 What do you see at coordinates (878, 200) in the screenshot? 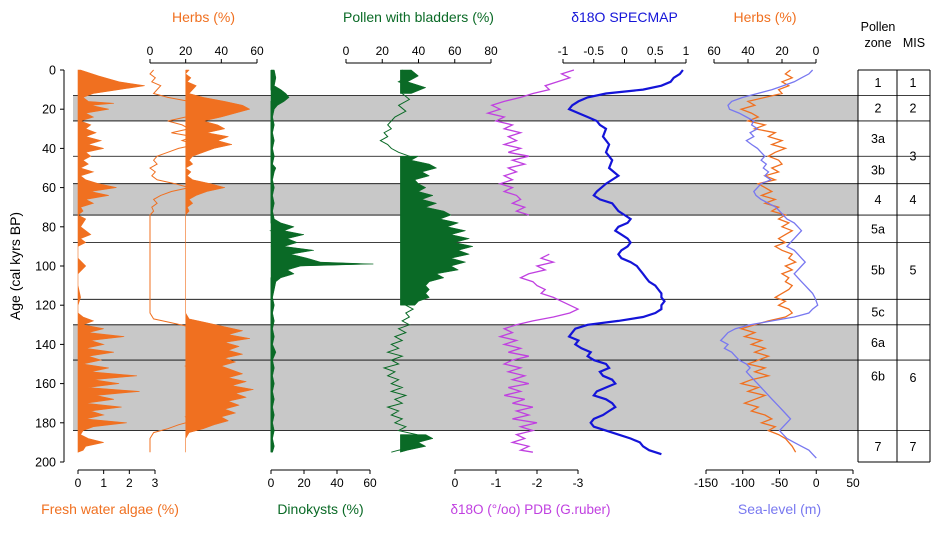
I see `pollen-zone-label: 4` at bounding box center [878, 200].